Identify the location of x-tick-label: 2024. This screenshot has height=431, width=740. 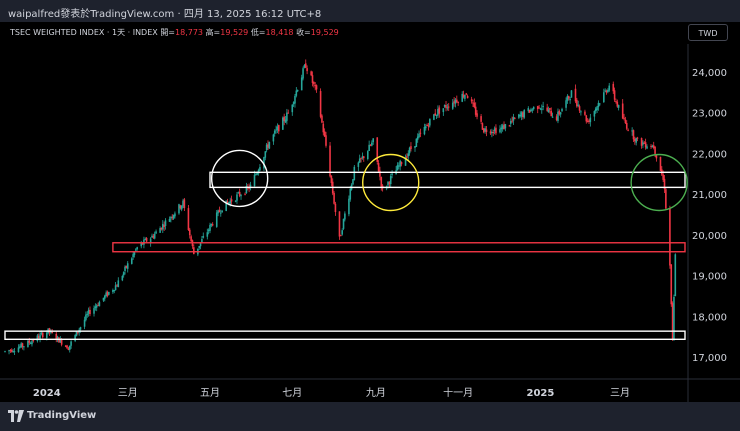
(47, 393).